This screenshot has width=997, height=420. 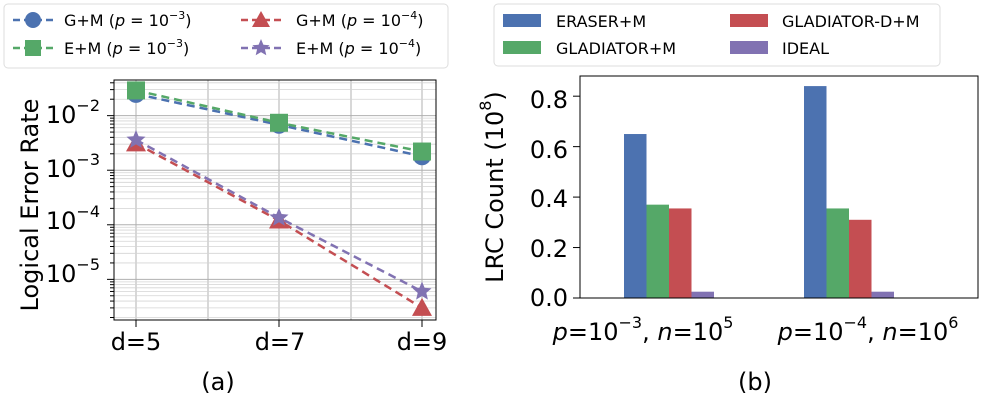 What do you see at coordinates (779, 48) in the screenshot?
I see `legend-entry: IDEAL` at bounding box center [779, 48].